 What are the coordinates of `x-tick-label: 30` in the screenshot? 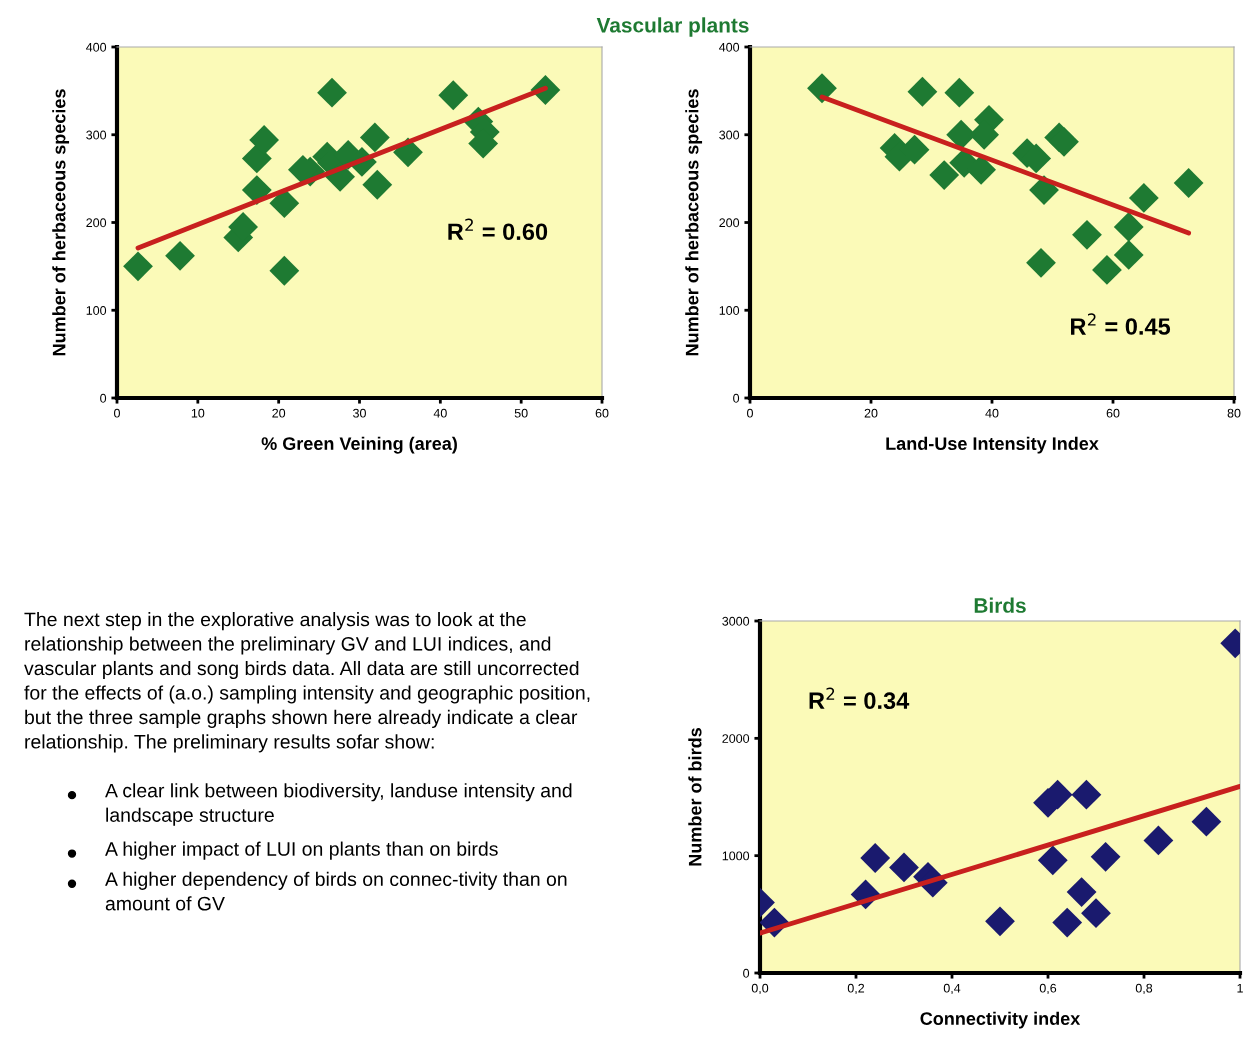 It's located at (359, 413).